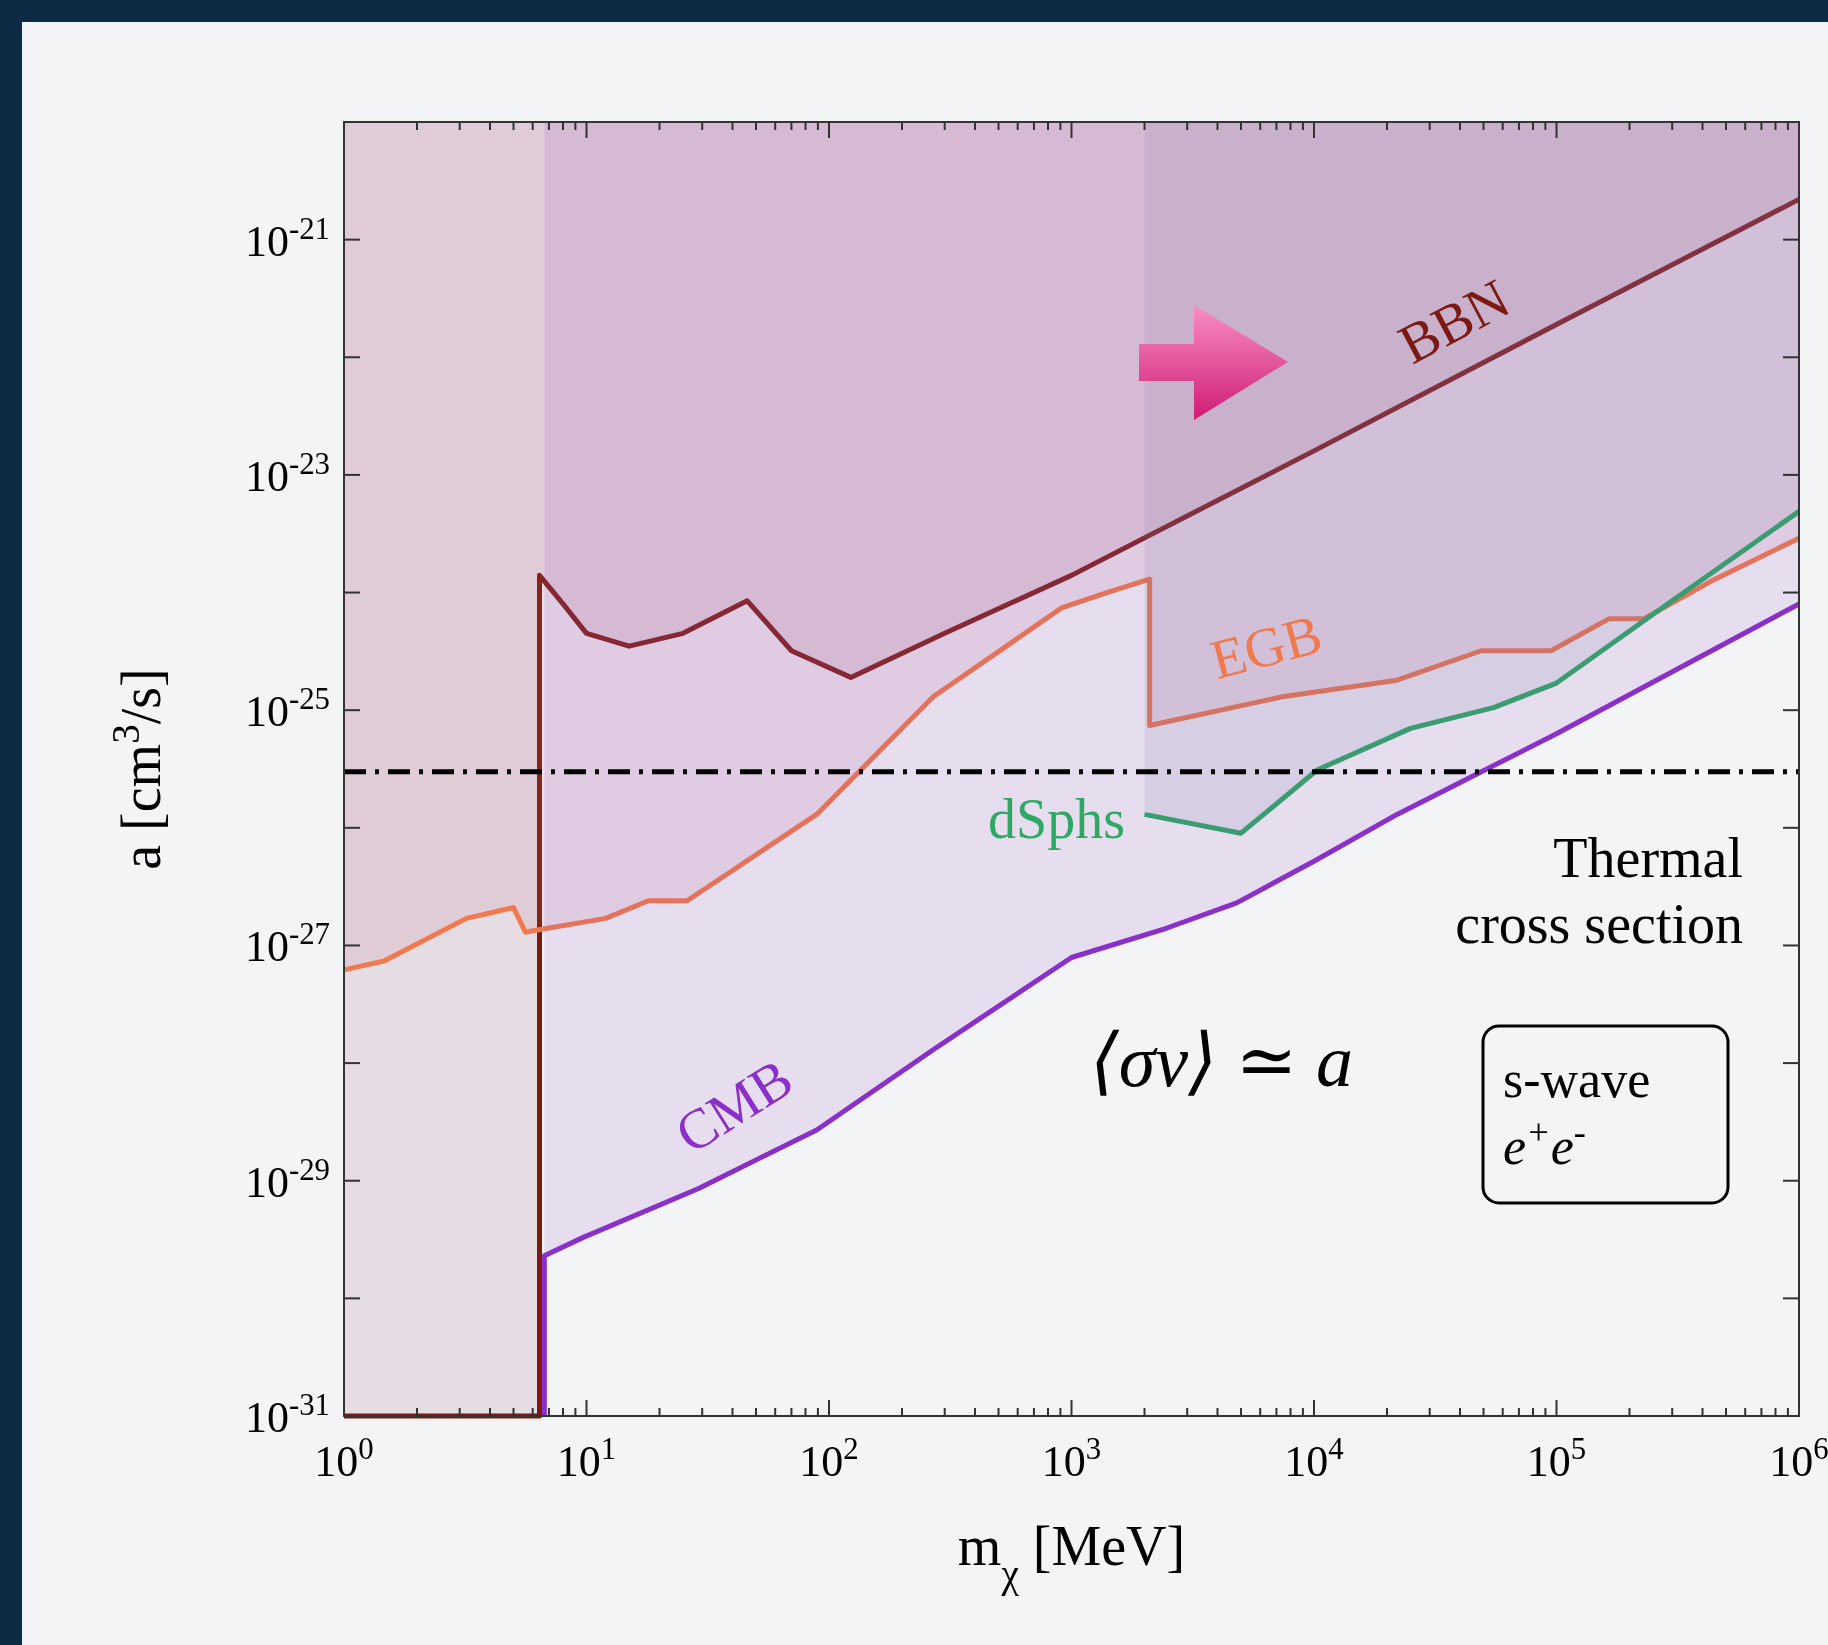 This screenshot has width=1828, height=1645. I want to click on x-tick-label: 10$^{4}$, so click(1314, 1459).